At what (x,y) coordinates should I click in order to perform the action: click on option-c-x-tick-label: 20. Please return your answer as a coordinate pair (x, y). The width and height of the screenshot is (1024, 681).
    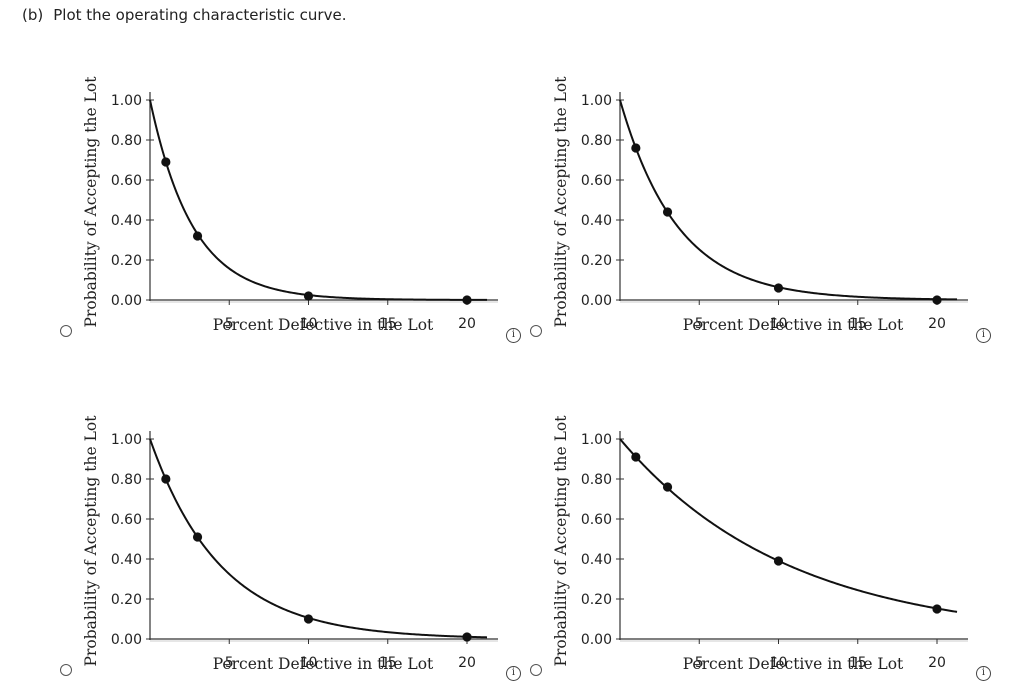
    Looking at the image, I should click on (467, 663).